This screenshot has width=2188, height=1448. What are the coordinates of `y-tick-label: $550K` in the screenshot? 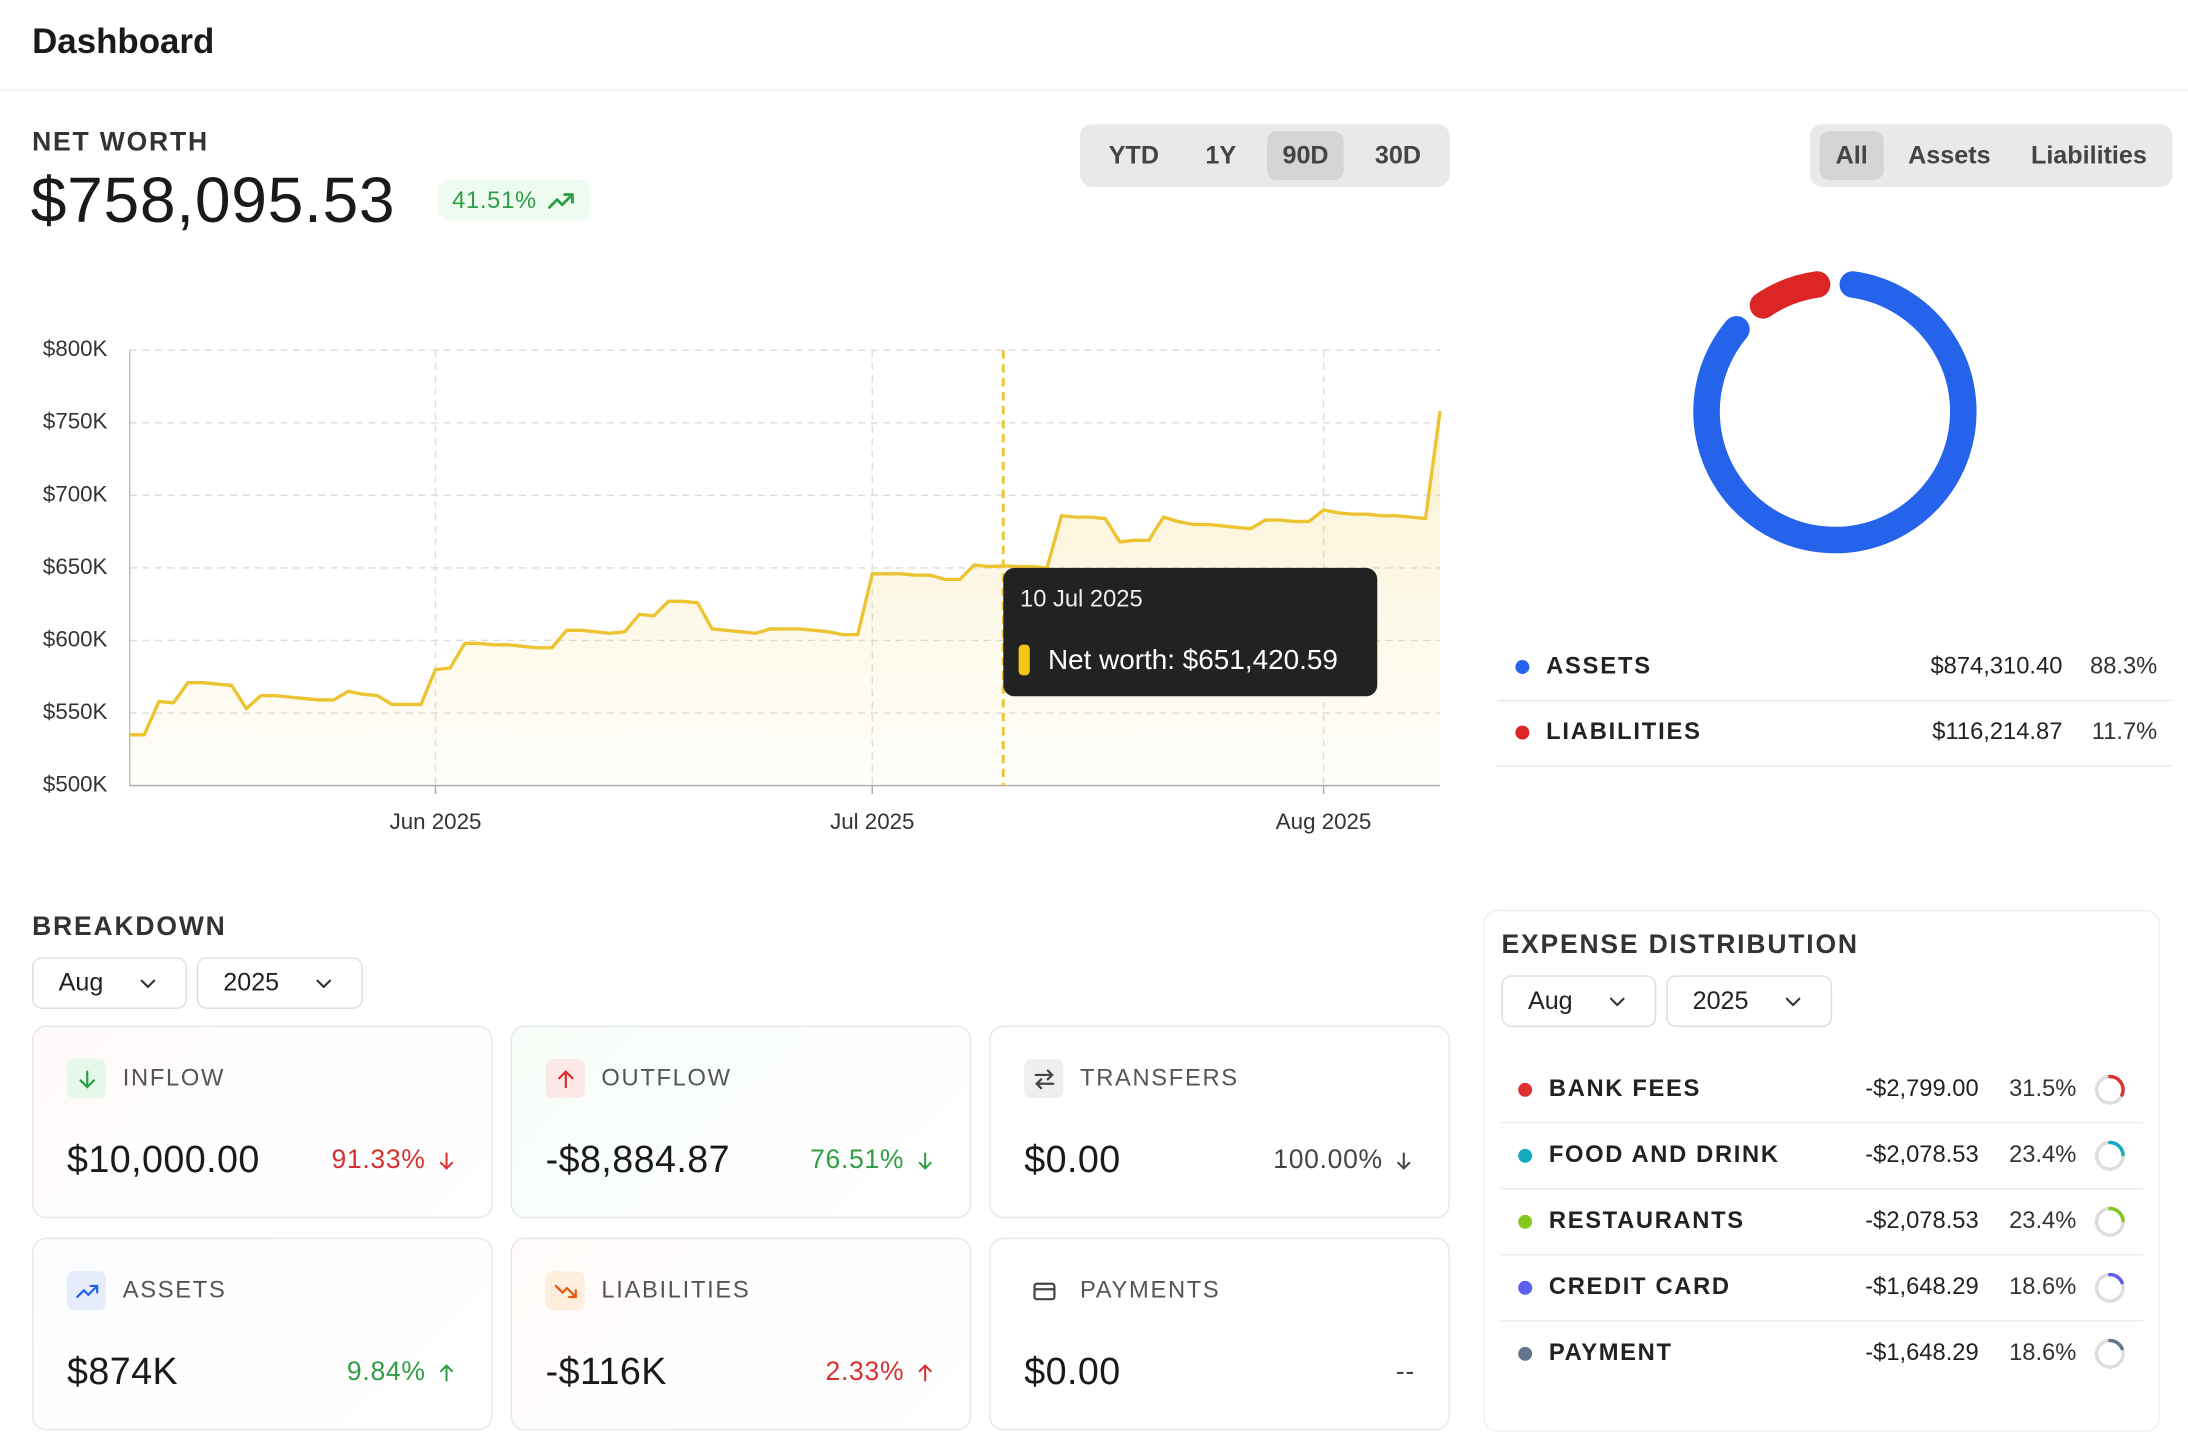 It's located at (75, 711).